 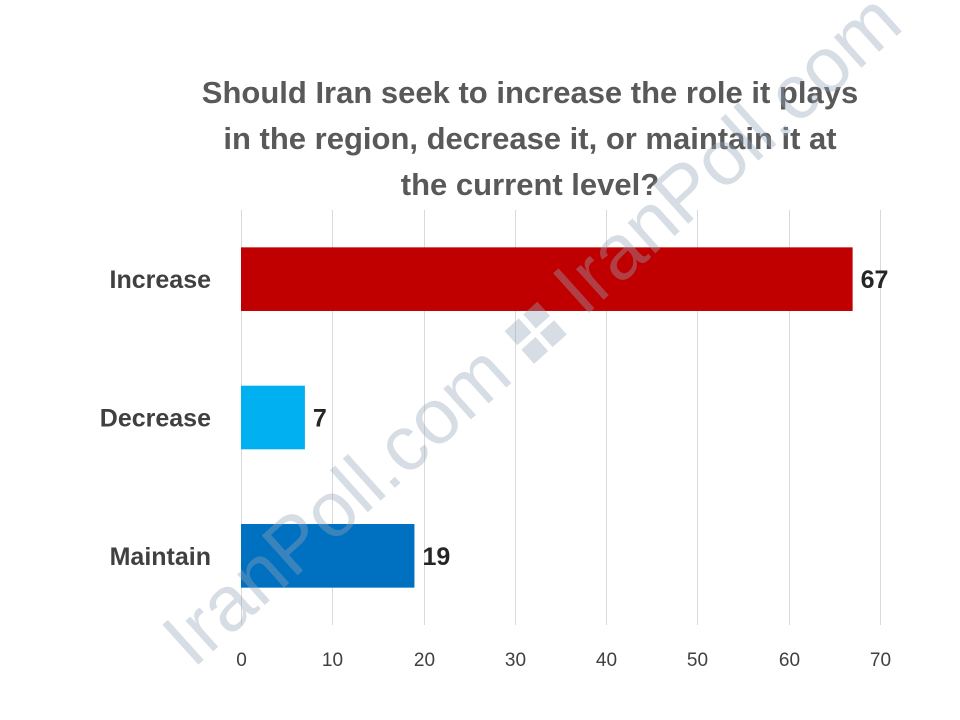 What do you see at coordinates (515, 660) in the screenshot?
I see `x-tick-label-30: 30` at bounding box center [515, 660].